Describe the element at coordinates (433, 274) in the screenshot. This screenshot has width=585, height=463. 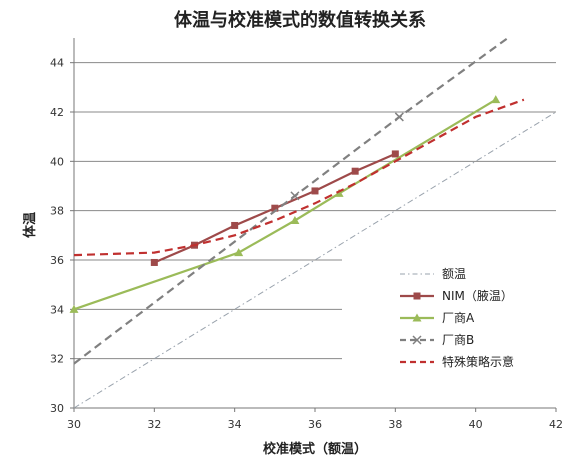
I see `legend-entry: 额温` at that location.